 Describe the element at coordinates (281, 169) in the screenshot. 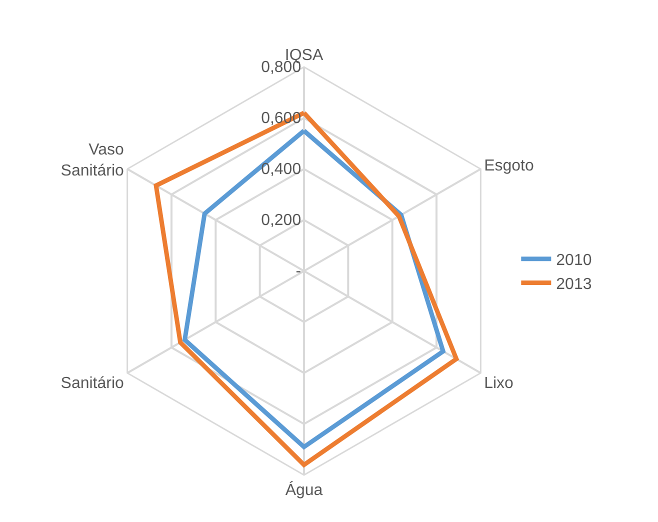

I see `y-tick-label: 0,400` at that location.